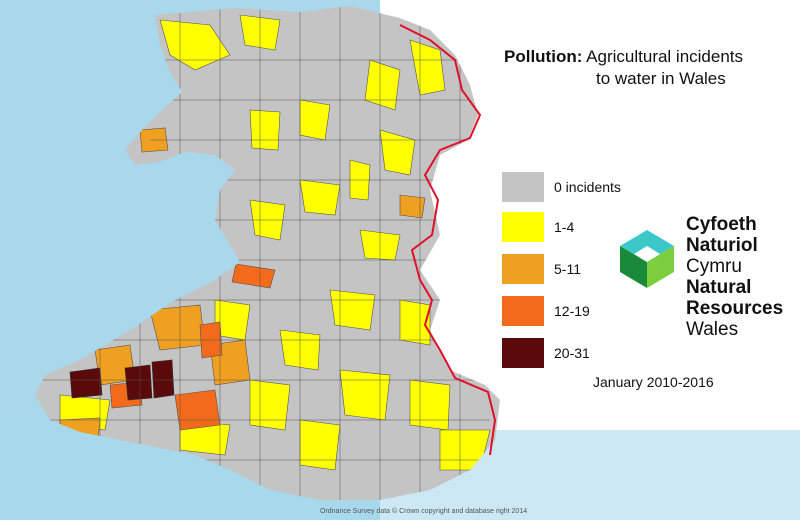  I want to click on legend-label-1: 1-4, so click(564, 227).